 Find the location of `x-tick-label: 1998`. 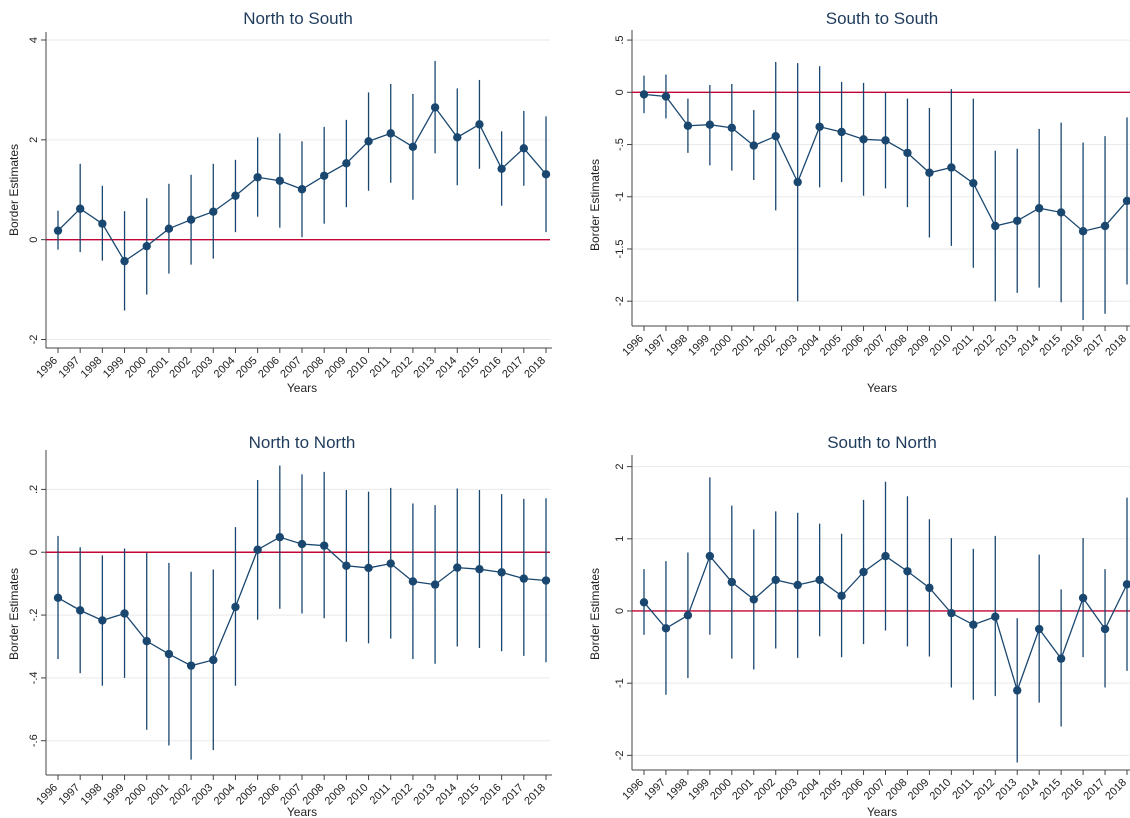

x-tick-label: 1998 is located at coordinates (677, 790).